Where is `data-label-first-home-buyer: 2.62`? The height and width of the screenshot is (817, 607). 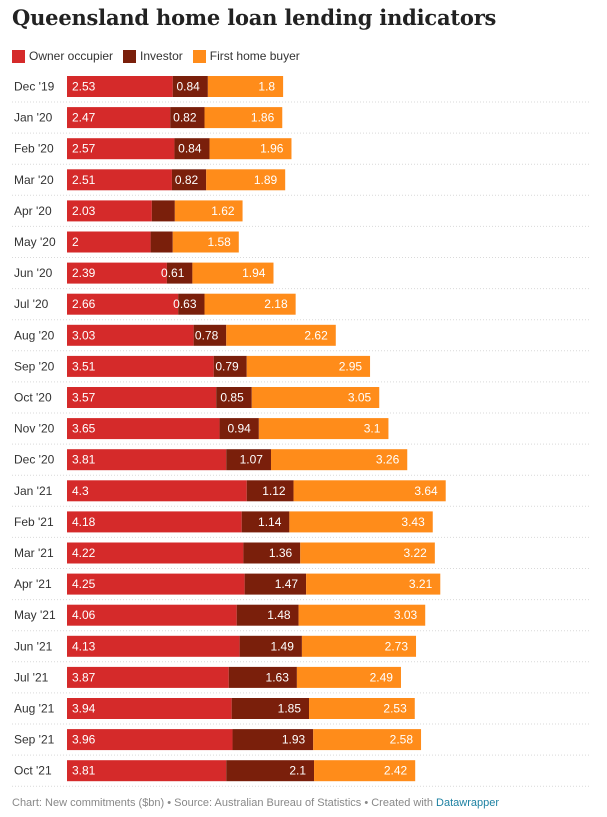 data-label-first-home-buyer: 2.62 is located at coordinates (316, 335).